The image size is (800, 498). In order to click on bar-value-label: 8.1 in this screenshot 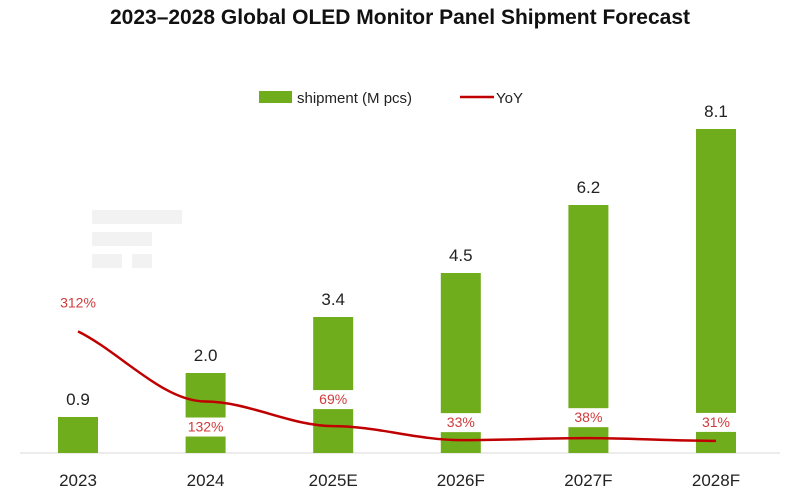, I will do `click(716, 111)`.